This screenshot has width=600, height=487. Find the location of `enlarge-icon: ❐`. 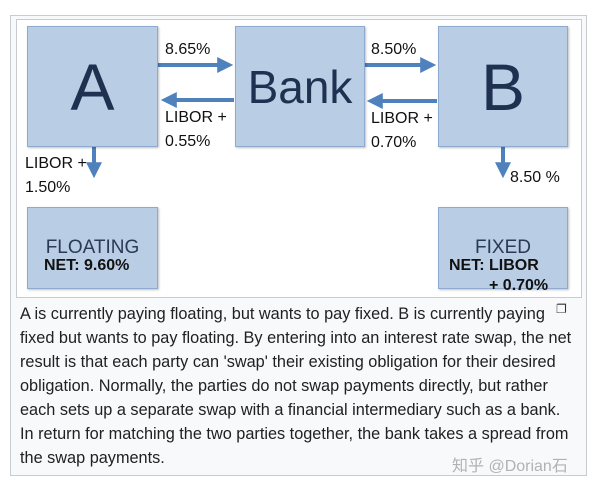

enlarge-icon: ❐ is located at coordinates (561, 309).